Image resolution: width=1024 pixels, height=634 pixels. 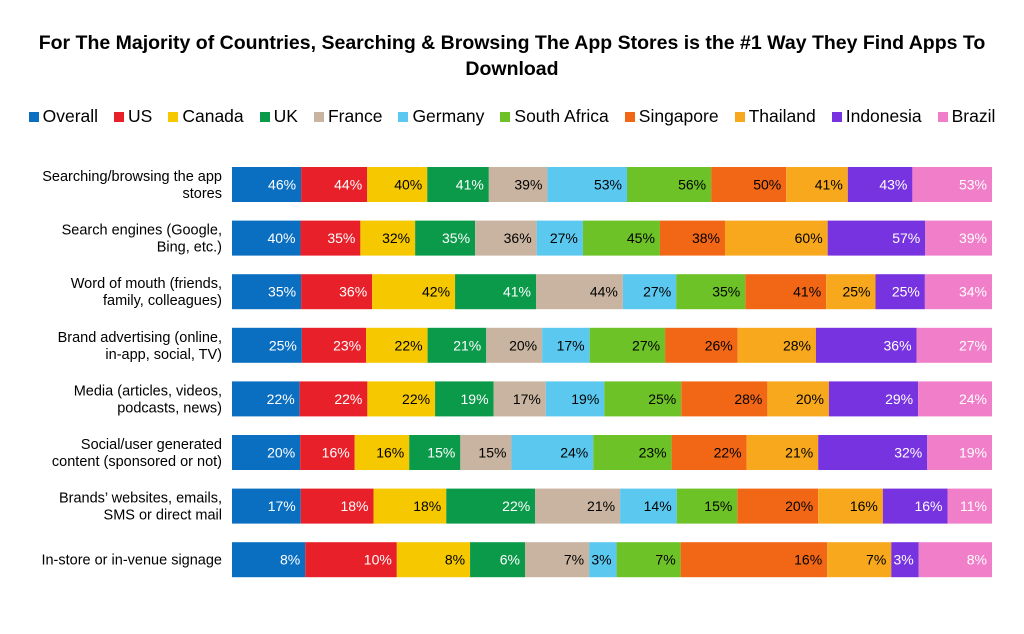 I want to click on legend-item: Germany, so click(x=441, y=116).